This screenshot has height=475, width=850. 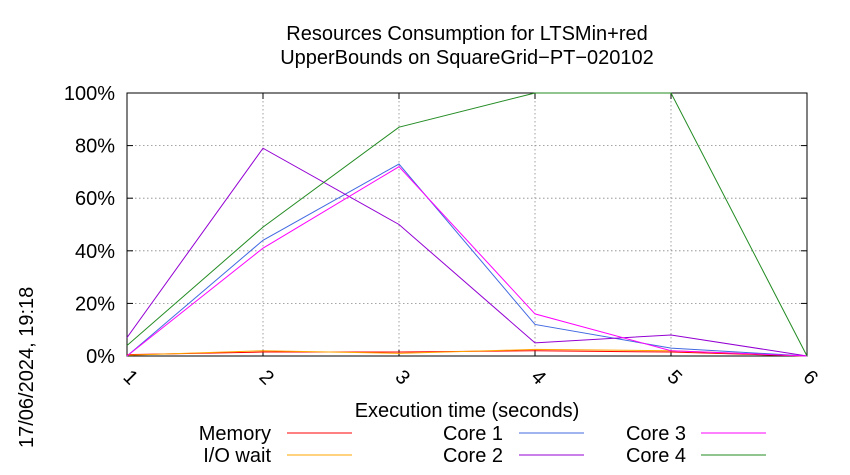 What do you see at coordinates (538, 377) in the screenshot?
I see `x-tick-label: 4` at bounding box center [538, 377].